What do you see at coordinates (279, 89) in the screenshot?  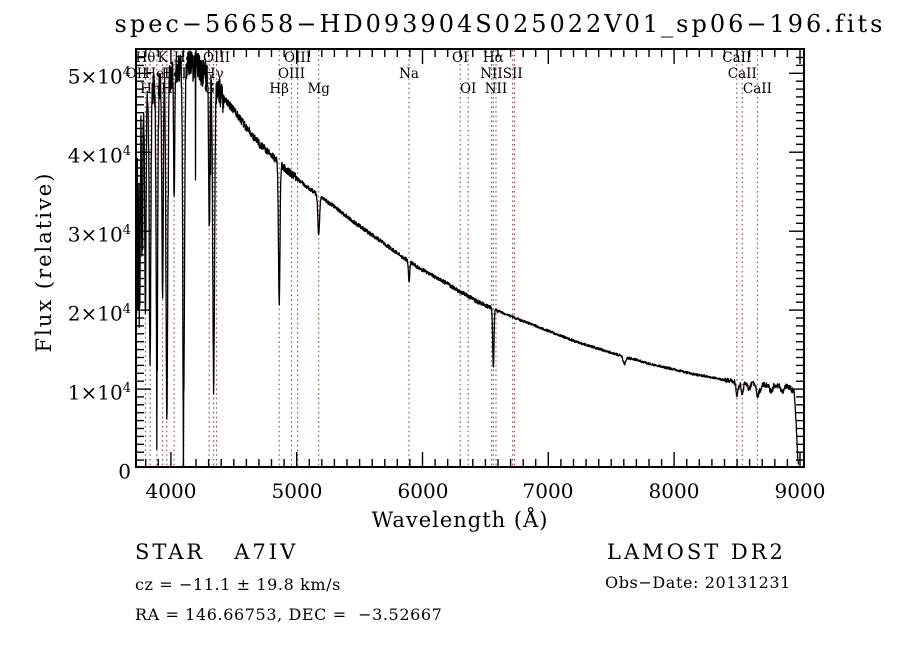 I see `spectral-line-label-Hβ: Hβ` at bounding box center [279, 89].